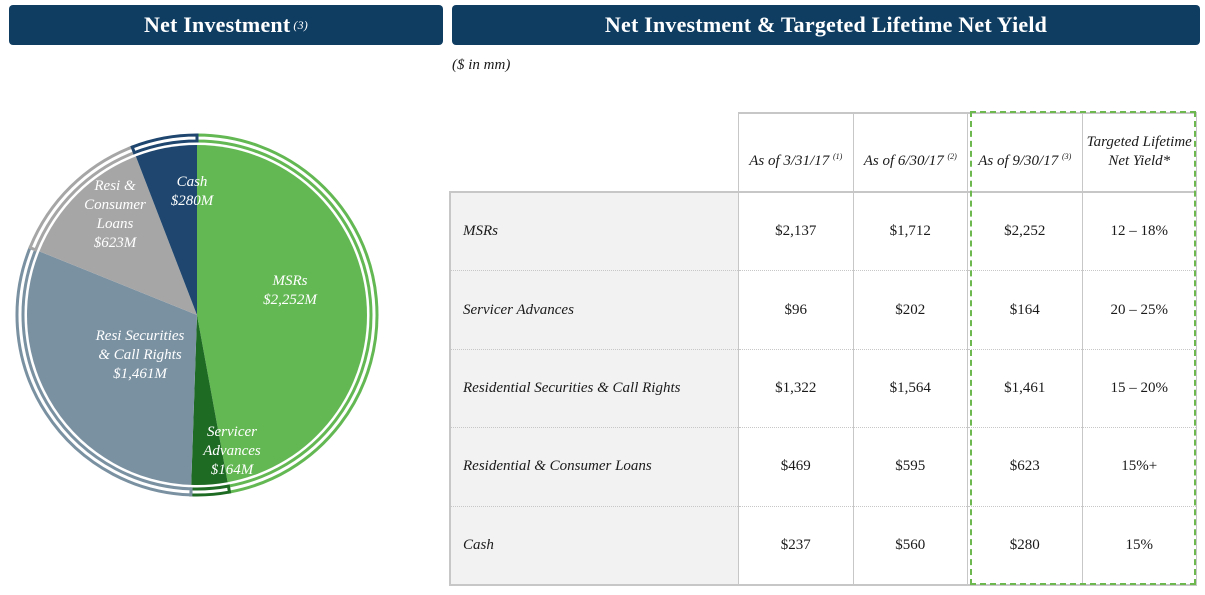 The image size is (1205, 595). What do you see at coordinates (910, 388) in the screenshot?
I see `table-cell: $1,564` at bounding box center [910, 388].